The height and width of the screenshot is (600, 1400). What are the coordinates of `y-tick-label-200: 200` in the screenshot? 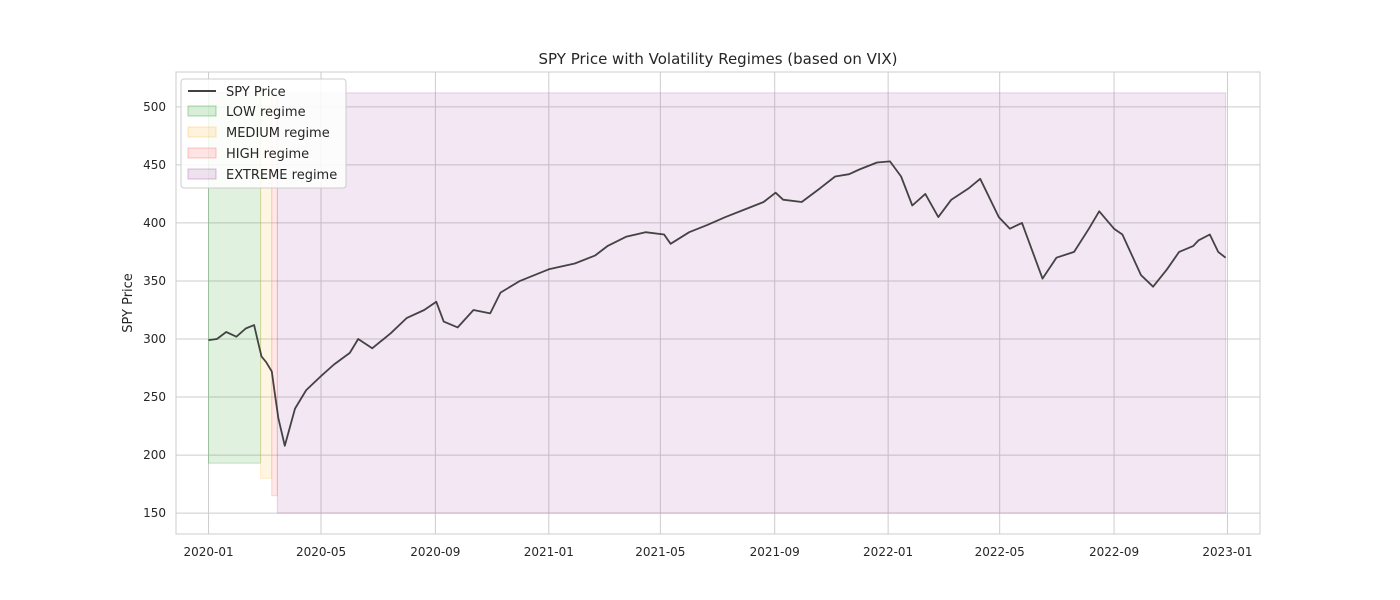 It's located at (154, 455).